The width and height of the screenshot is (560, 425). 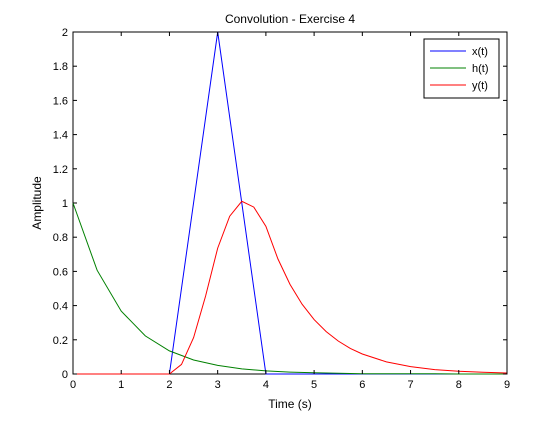 What do you see at coordinates (60, 272) in the screenshot?
I see `y-tick-label: 0.6` at bounding box center [60, 272].